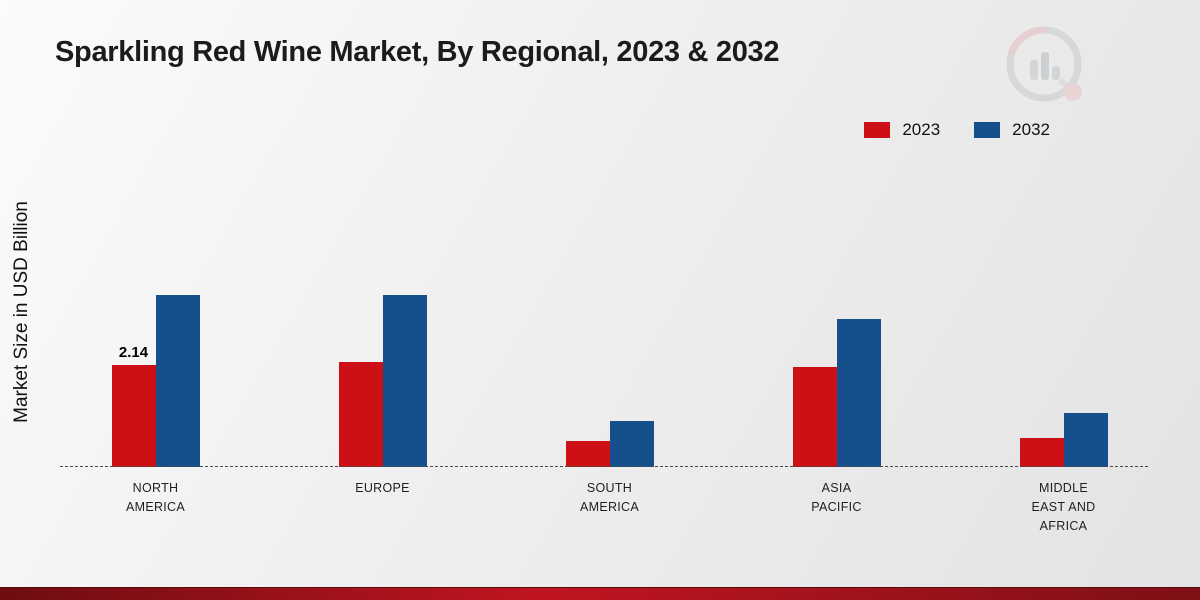 The image size is (1200, 600). I want to click on bar-group-middle-east-and-africa, so click(1063, 307).